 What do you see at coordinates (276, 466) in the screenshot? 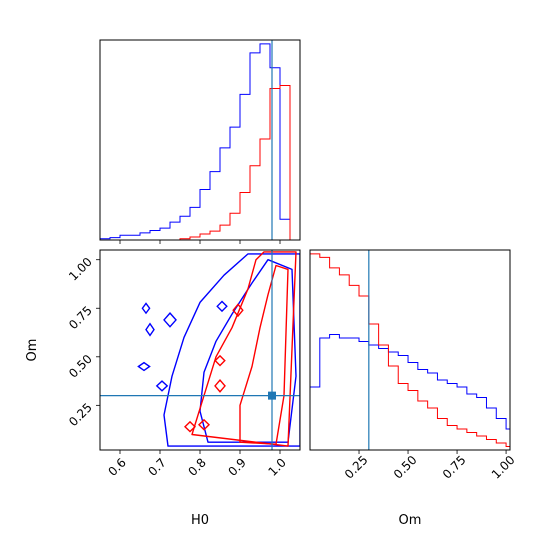
I see `x-tick-label: 1.0` at bounding box center [276, 466].